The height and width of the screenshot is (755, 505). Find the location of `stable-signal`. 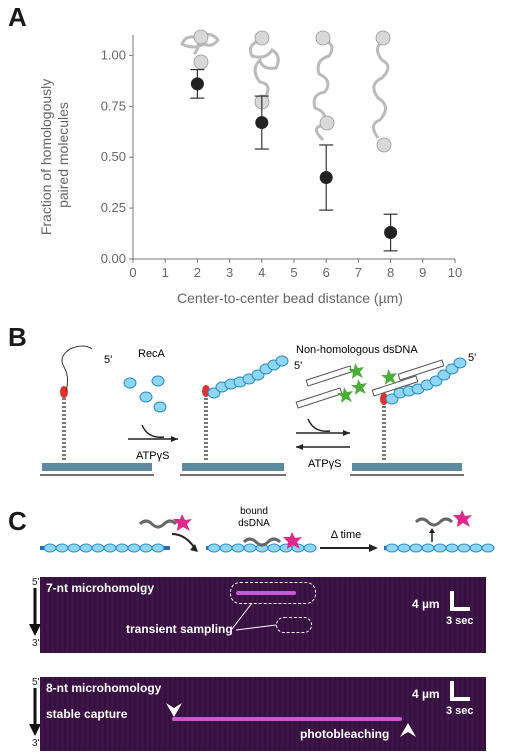

stable-signal is located at coordinates (287, 719).